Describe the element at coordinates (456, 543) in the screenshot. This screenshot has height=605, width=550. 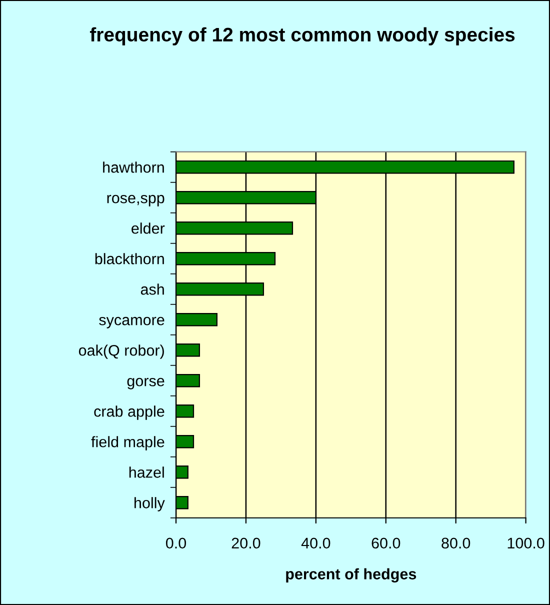
I see `x-tick-label: 80.0` at that location.